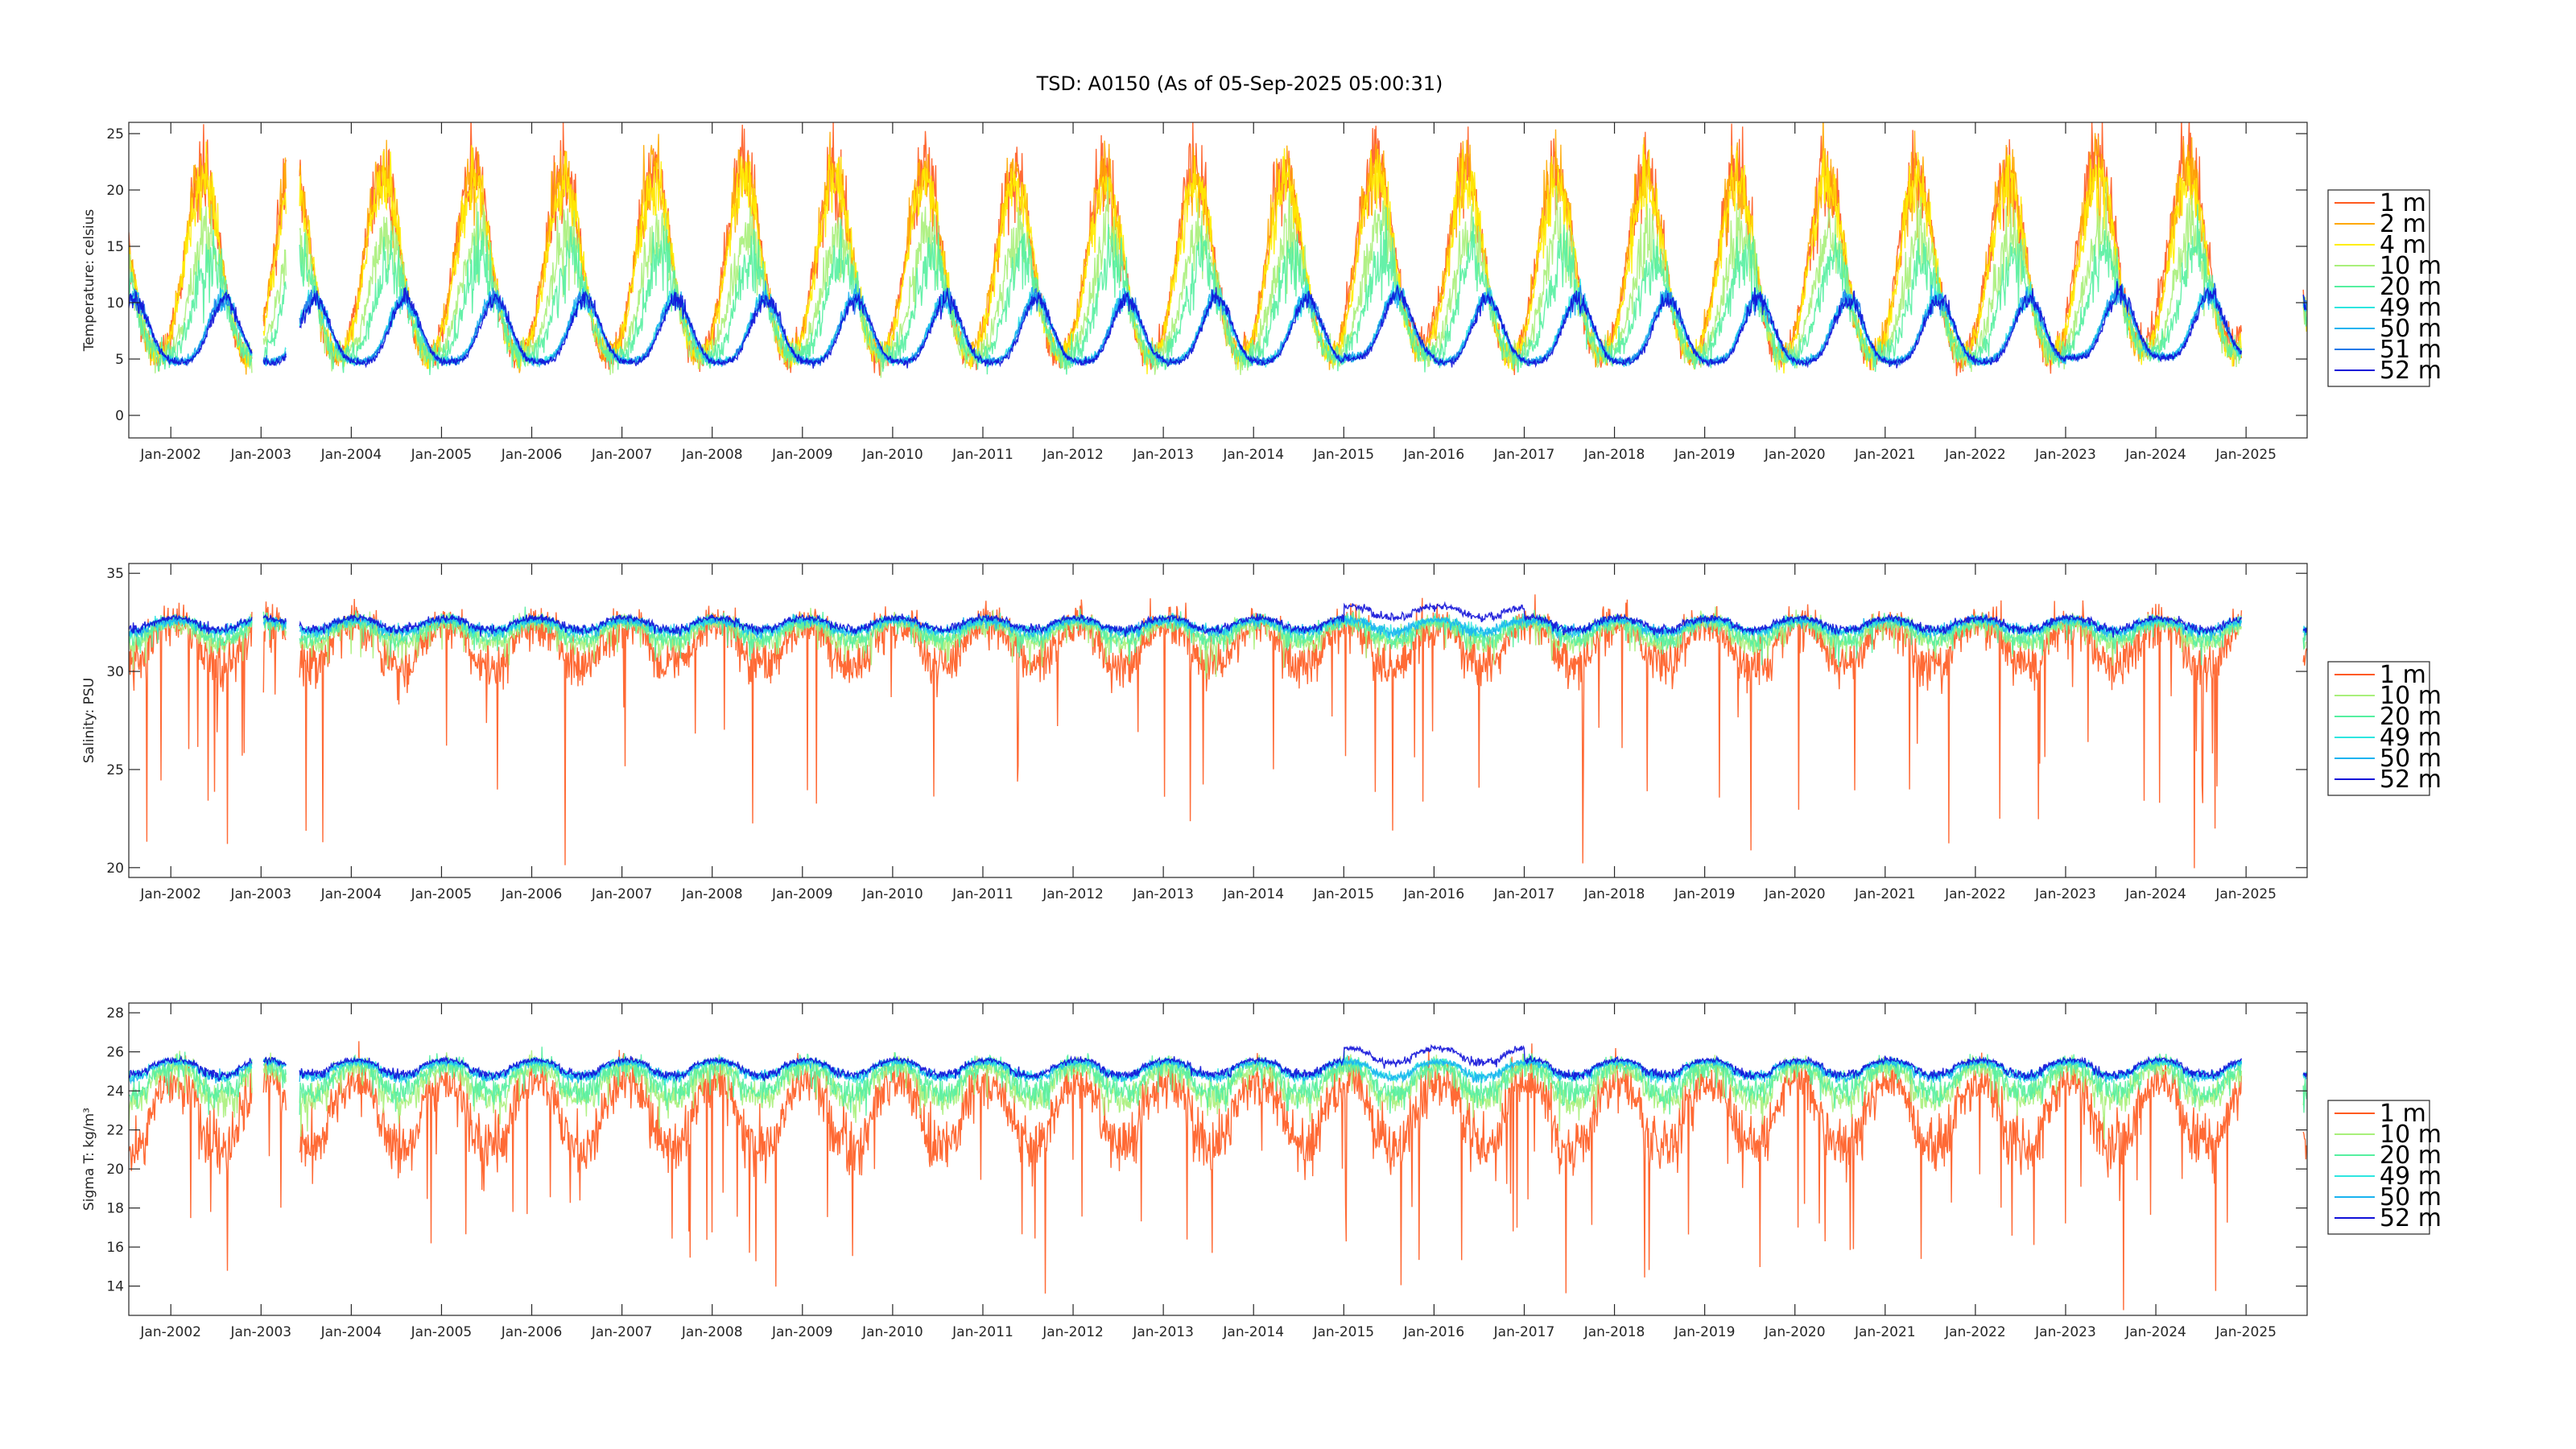 Image resolution: width=2576 pixels, height=1449 pixels. I want to click on y-tick-label: 35, so click(115, 574).